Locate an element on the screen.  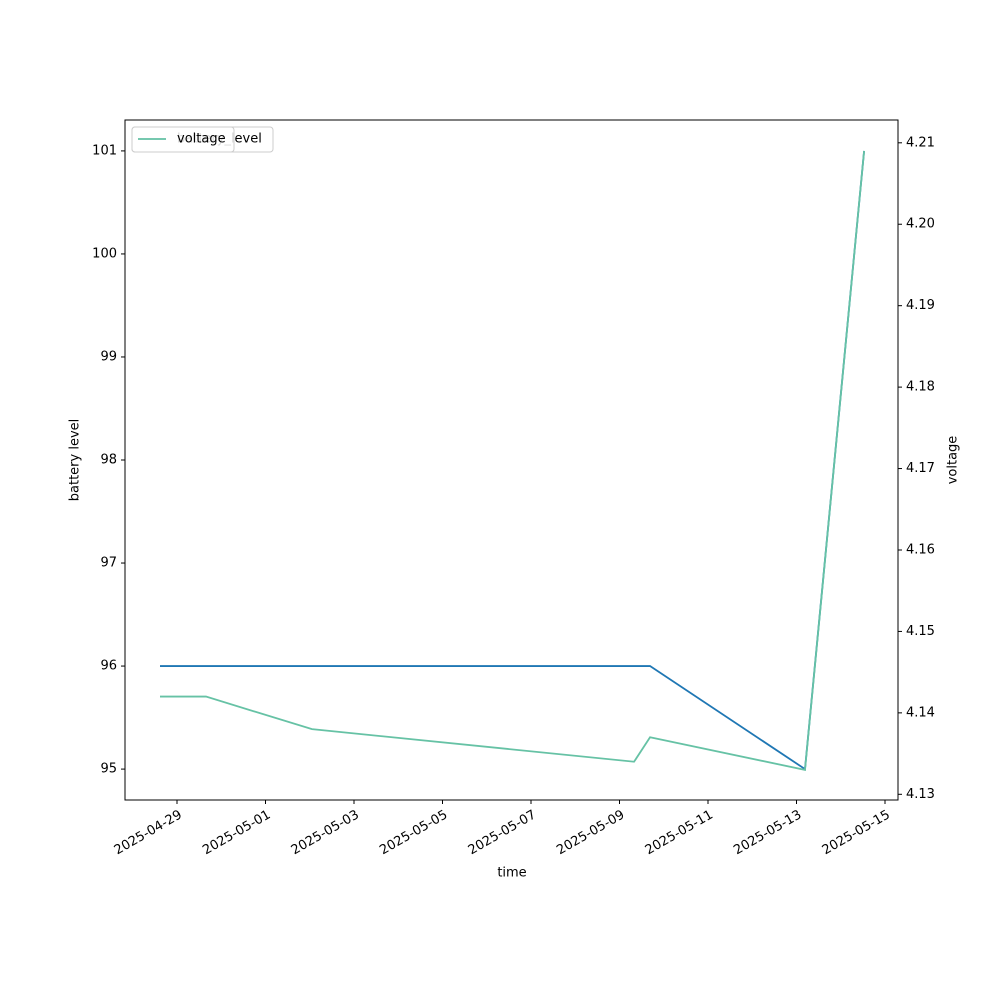
y-tick-label: 97 is located at coordinates (108, 563).